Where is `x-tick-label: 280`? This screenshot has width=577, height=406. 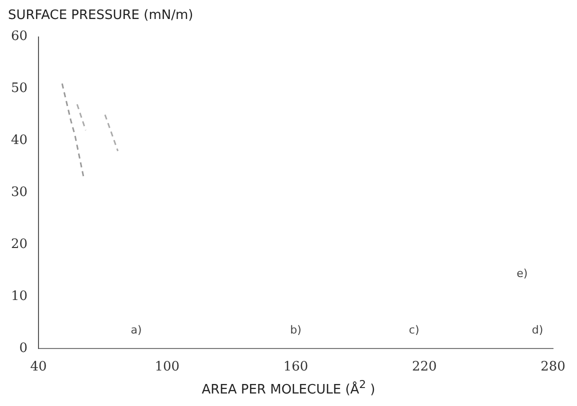
x-tick-label: 280 is located at coordinates (553, 367).